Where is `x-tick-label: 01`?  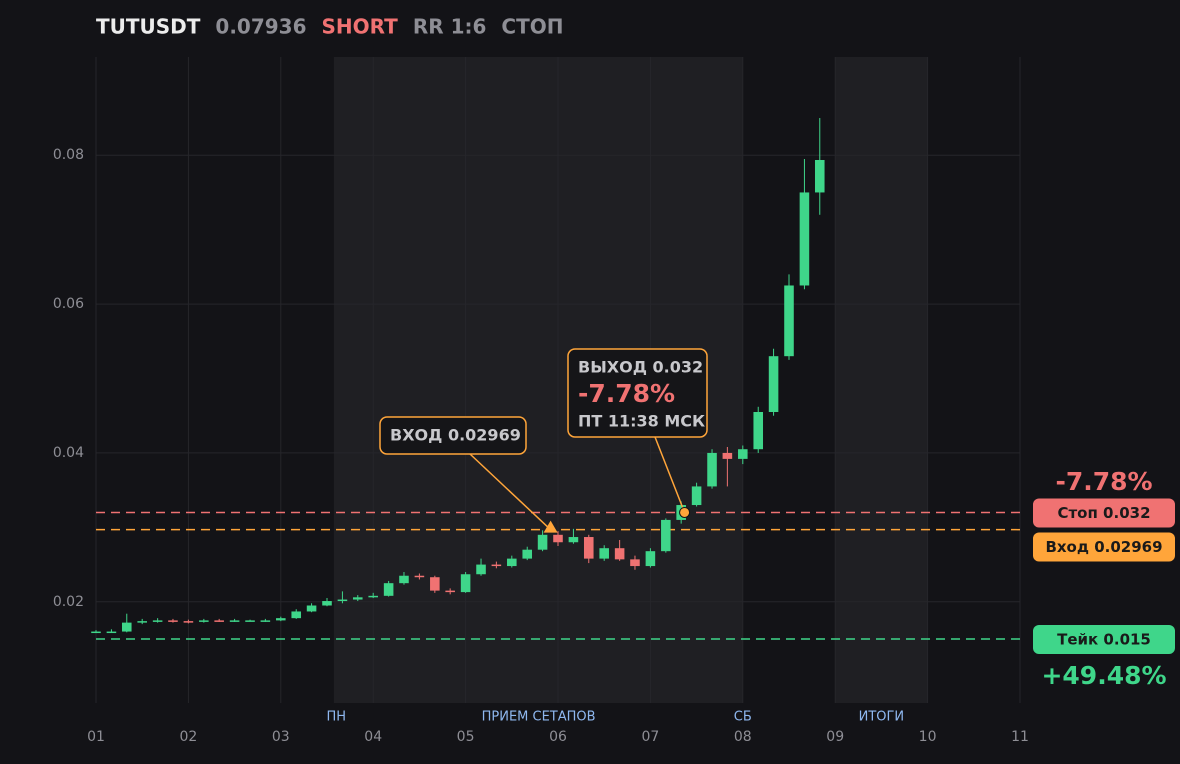
x-tick-label: 01 is located at coordinates (96, 737).